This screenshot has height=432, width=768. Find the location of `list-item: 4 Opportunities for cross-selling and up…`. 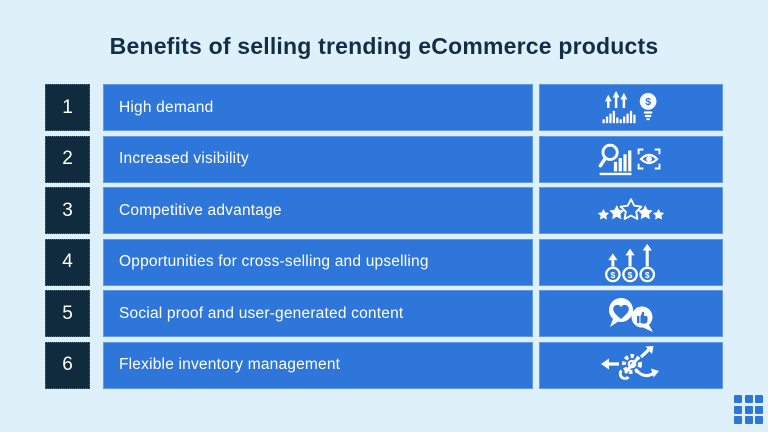

list-item: 4 Opportunities for cross-selling and up… is located at coordinates (384, 262).